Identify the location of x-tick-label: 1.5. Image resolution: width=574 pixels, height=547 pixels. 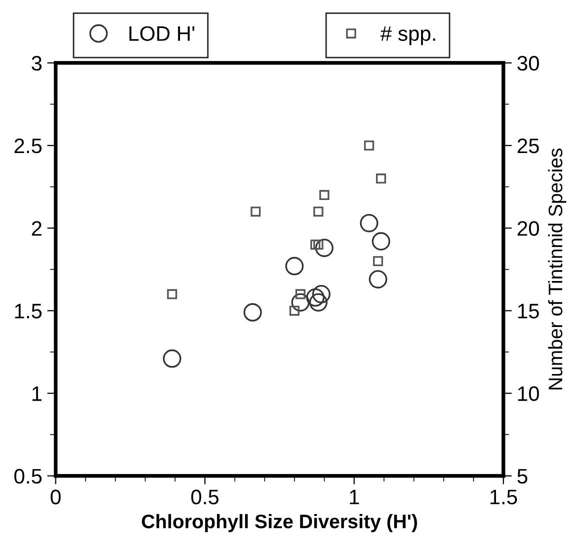
(504, 497).